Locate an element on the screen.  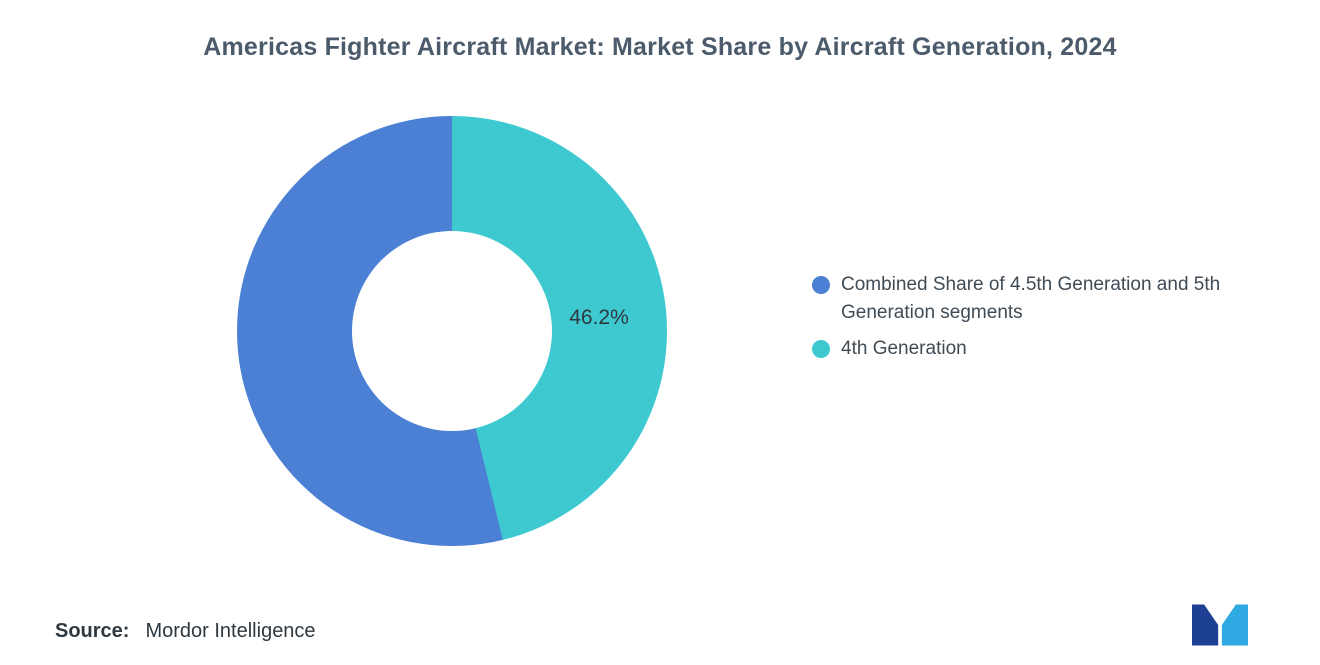
source-prefix: Source: is located at coordinates (92, 631).